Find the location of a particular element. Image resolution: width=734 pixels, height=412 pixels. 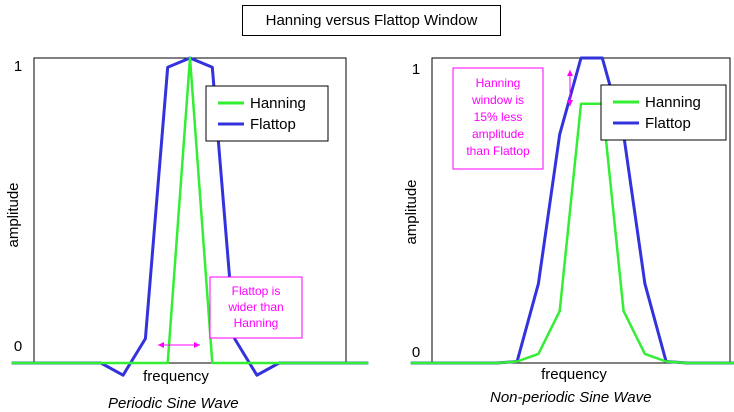

annotation-text: 15% less is located at coordinates (498, 117).